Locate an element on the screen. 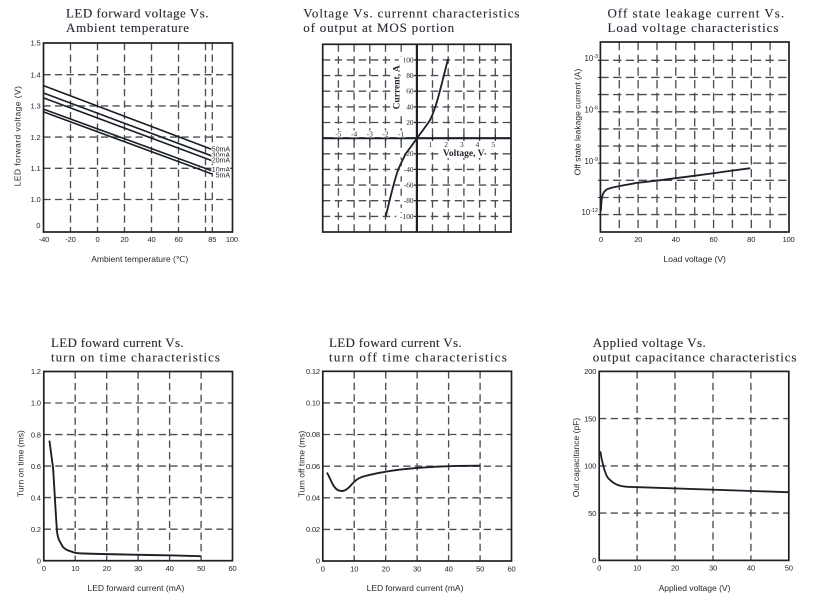  svg-text: 10⁻¹² is located at coordinates (590, 212).